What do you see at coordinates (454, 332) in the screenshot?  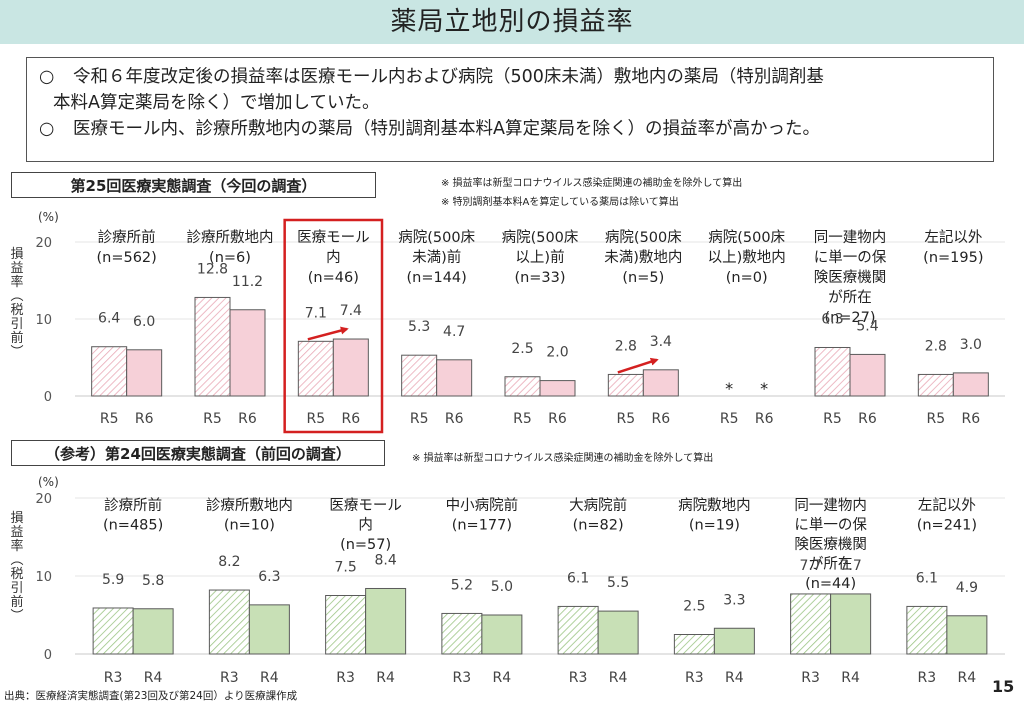 I see `data-label: 4.7` at bounding box center [454, 332].